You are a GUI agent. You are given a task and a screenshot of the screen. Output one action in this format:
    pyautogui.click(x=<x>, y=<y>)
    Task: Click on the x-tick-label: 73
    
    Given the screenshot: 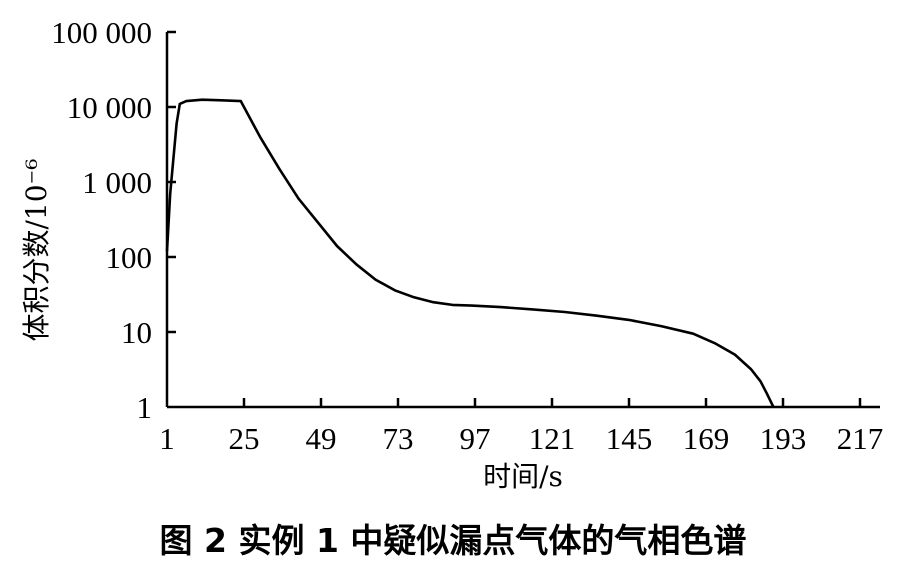 What is the action you would take?
    pyautogui.click(x=398, y=438)
    